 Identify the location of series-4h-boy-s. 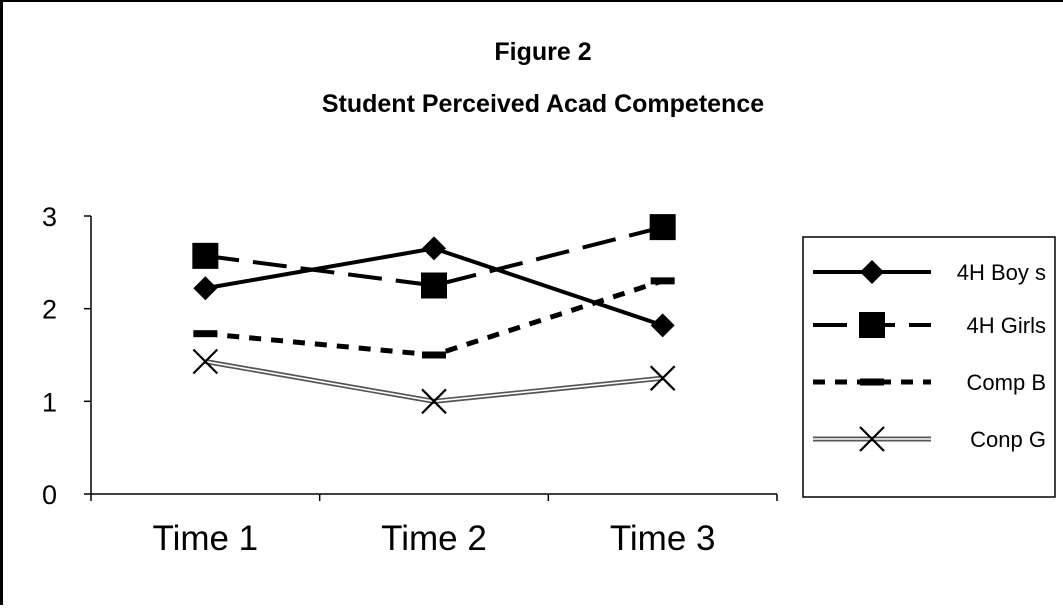
(434, 287).